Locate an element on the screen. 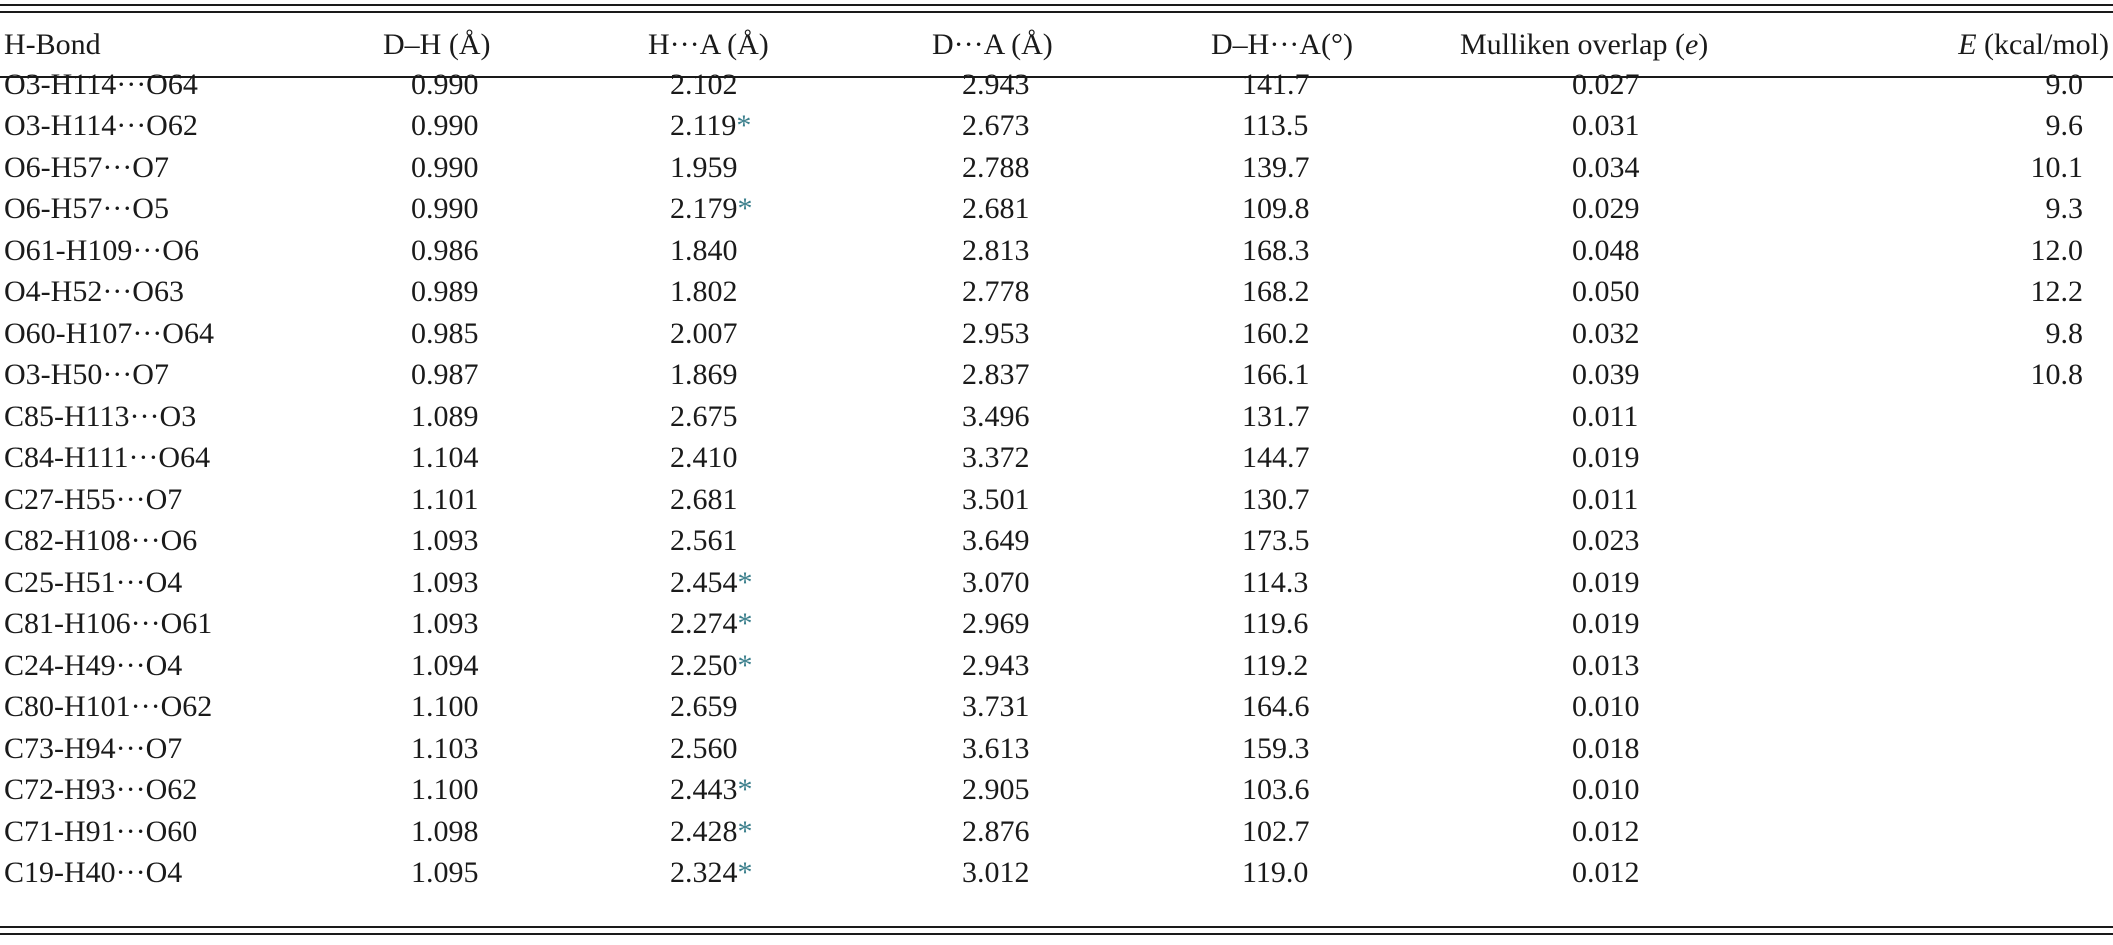  cell-dh: 0.987 is located at coordinates (445, 375).